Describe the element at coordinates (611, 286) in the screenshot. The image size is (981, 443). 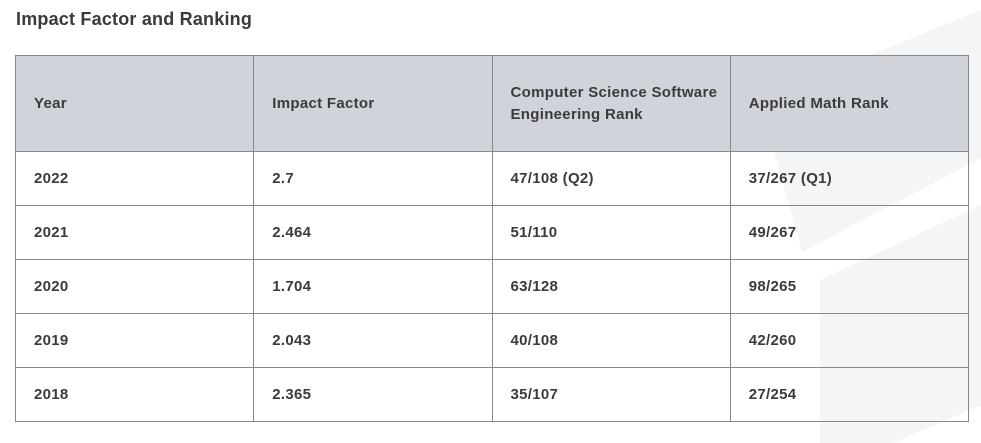
I see `cell-cs-se-rank: 63/128` at that location.